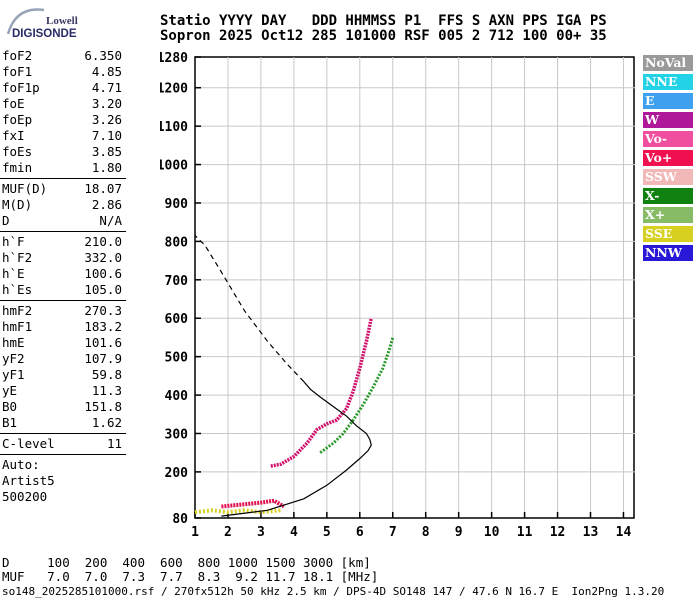 The height and width of the screenshot is (600, 700). What do you see at coordinates (668, 234) in the screenshot?
I see `legend-sse-swatch: SSE` at bounding box center [668, 234].